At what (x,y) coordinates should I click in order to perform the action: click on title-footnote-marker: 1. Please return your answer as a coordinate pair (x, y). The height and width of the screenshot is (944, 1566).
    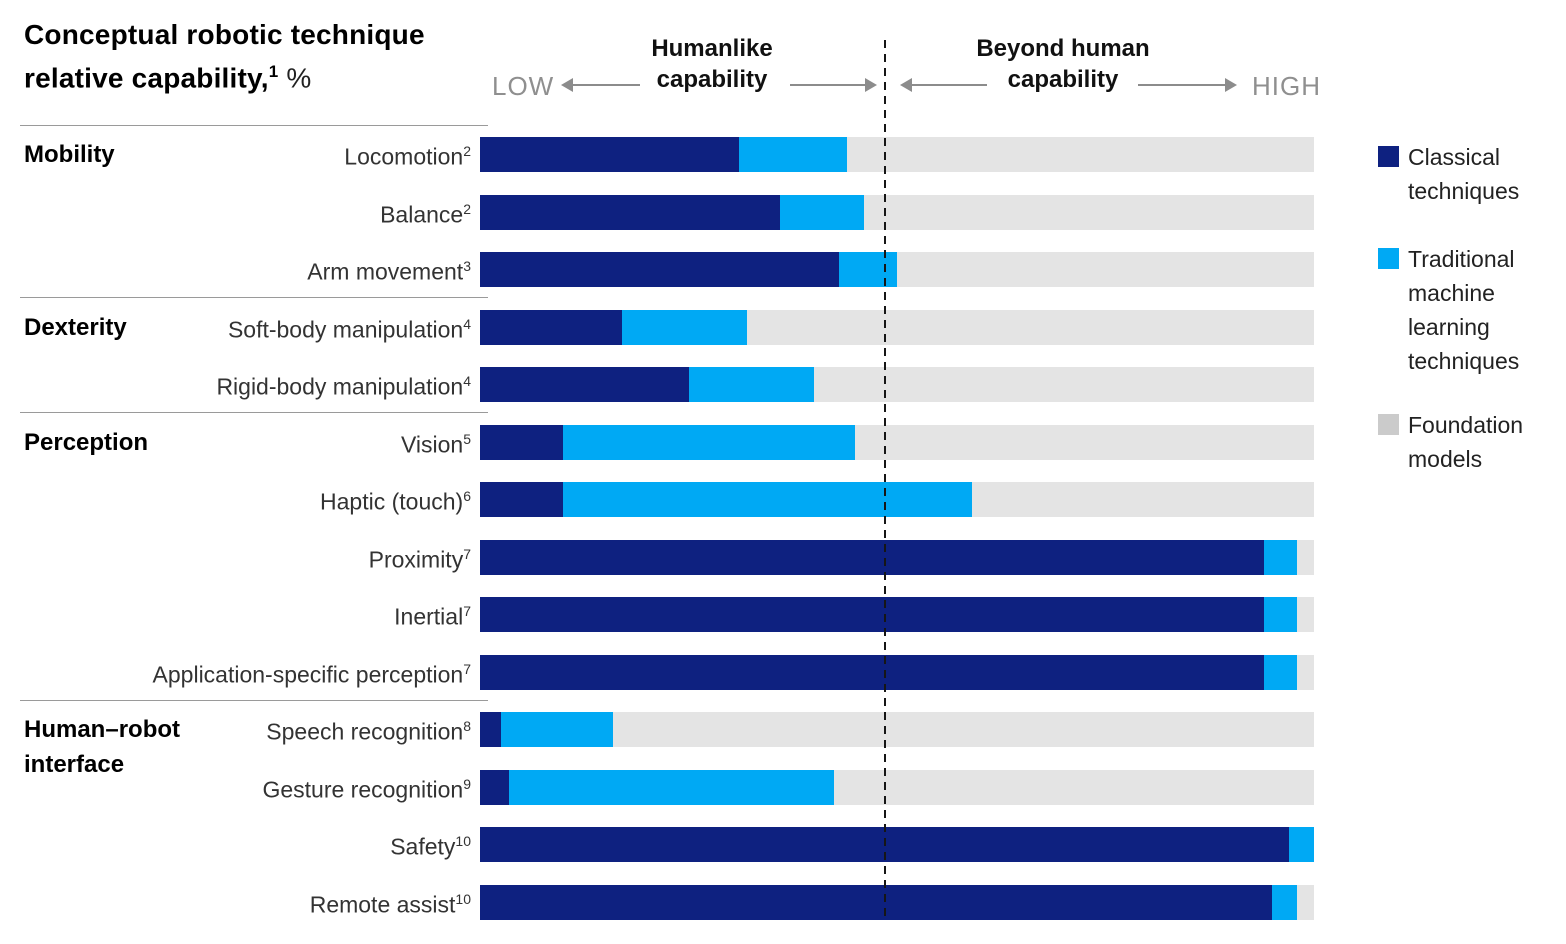
    Looking at the image, I should click on (273, 71).